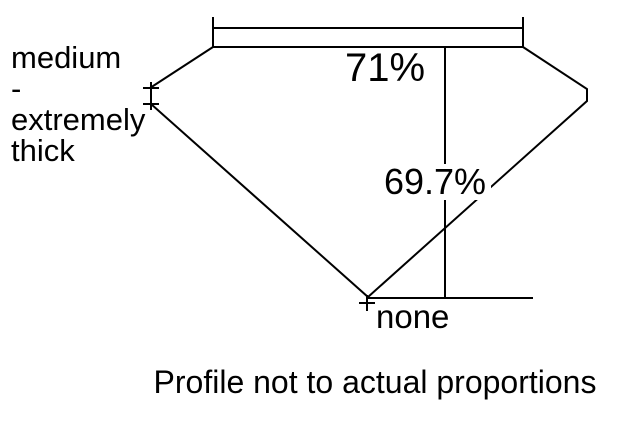 This screenshot has width=640, height=430. I want to click on culet-cross-mark, so click(367, 303).